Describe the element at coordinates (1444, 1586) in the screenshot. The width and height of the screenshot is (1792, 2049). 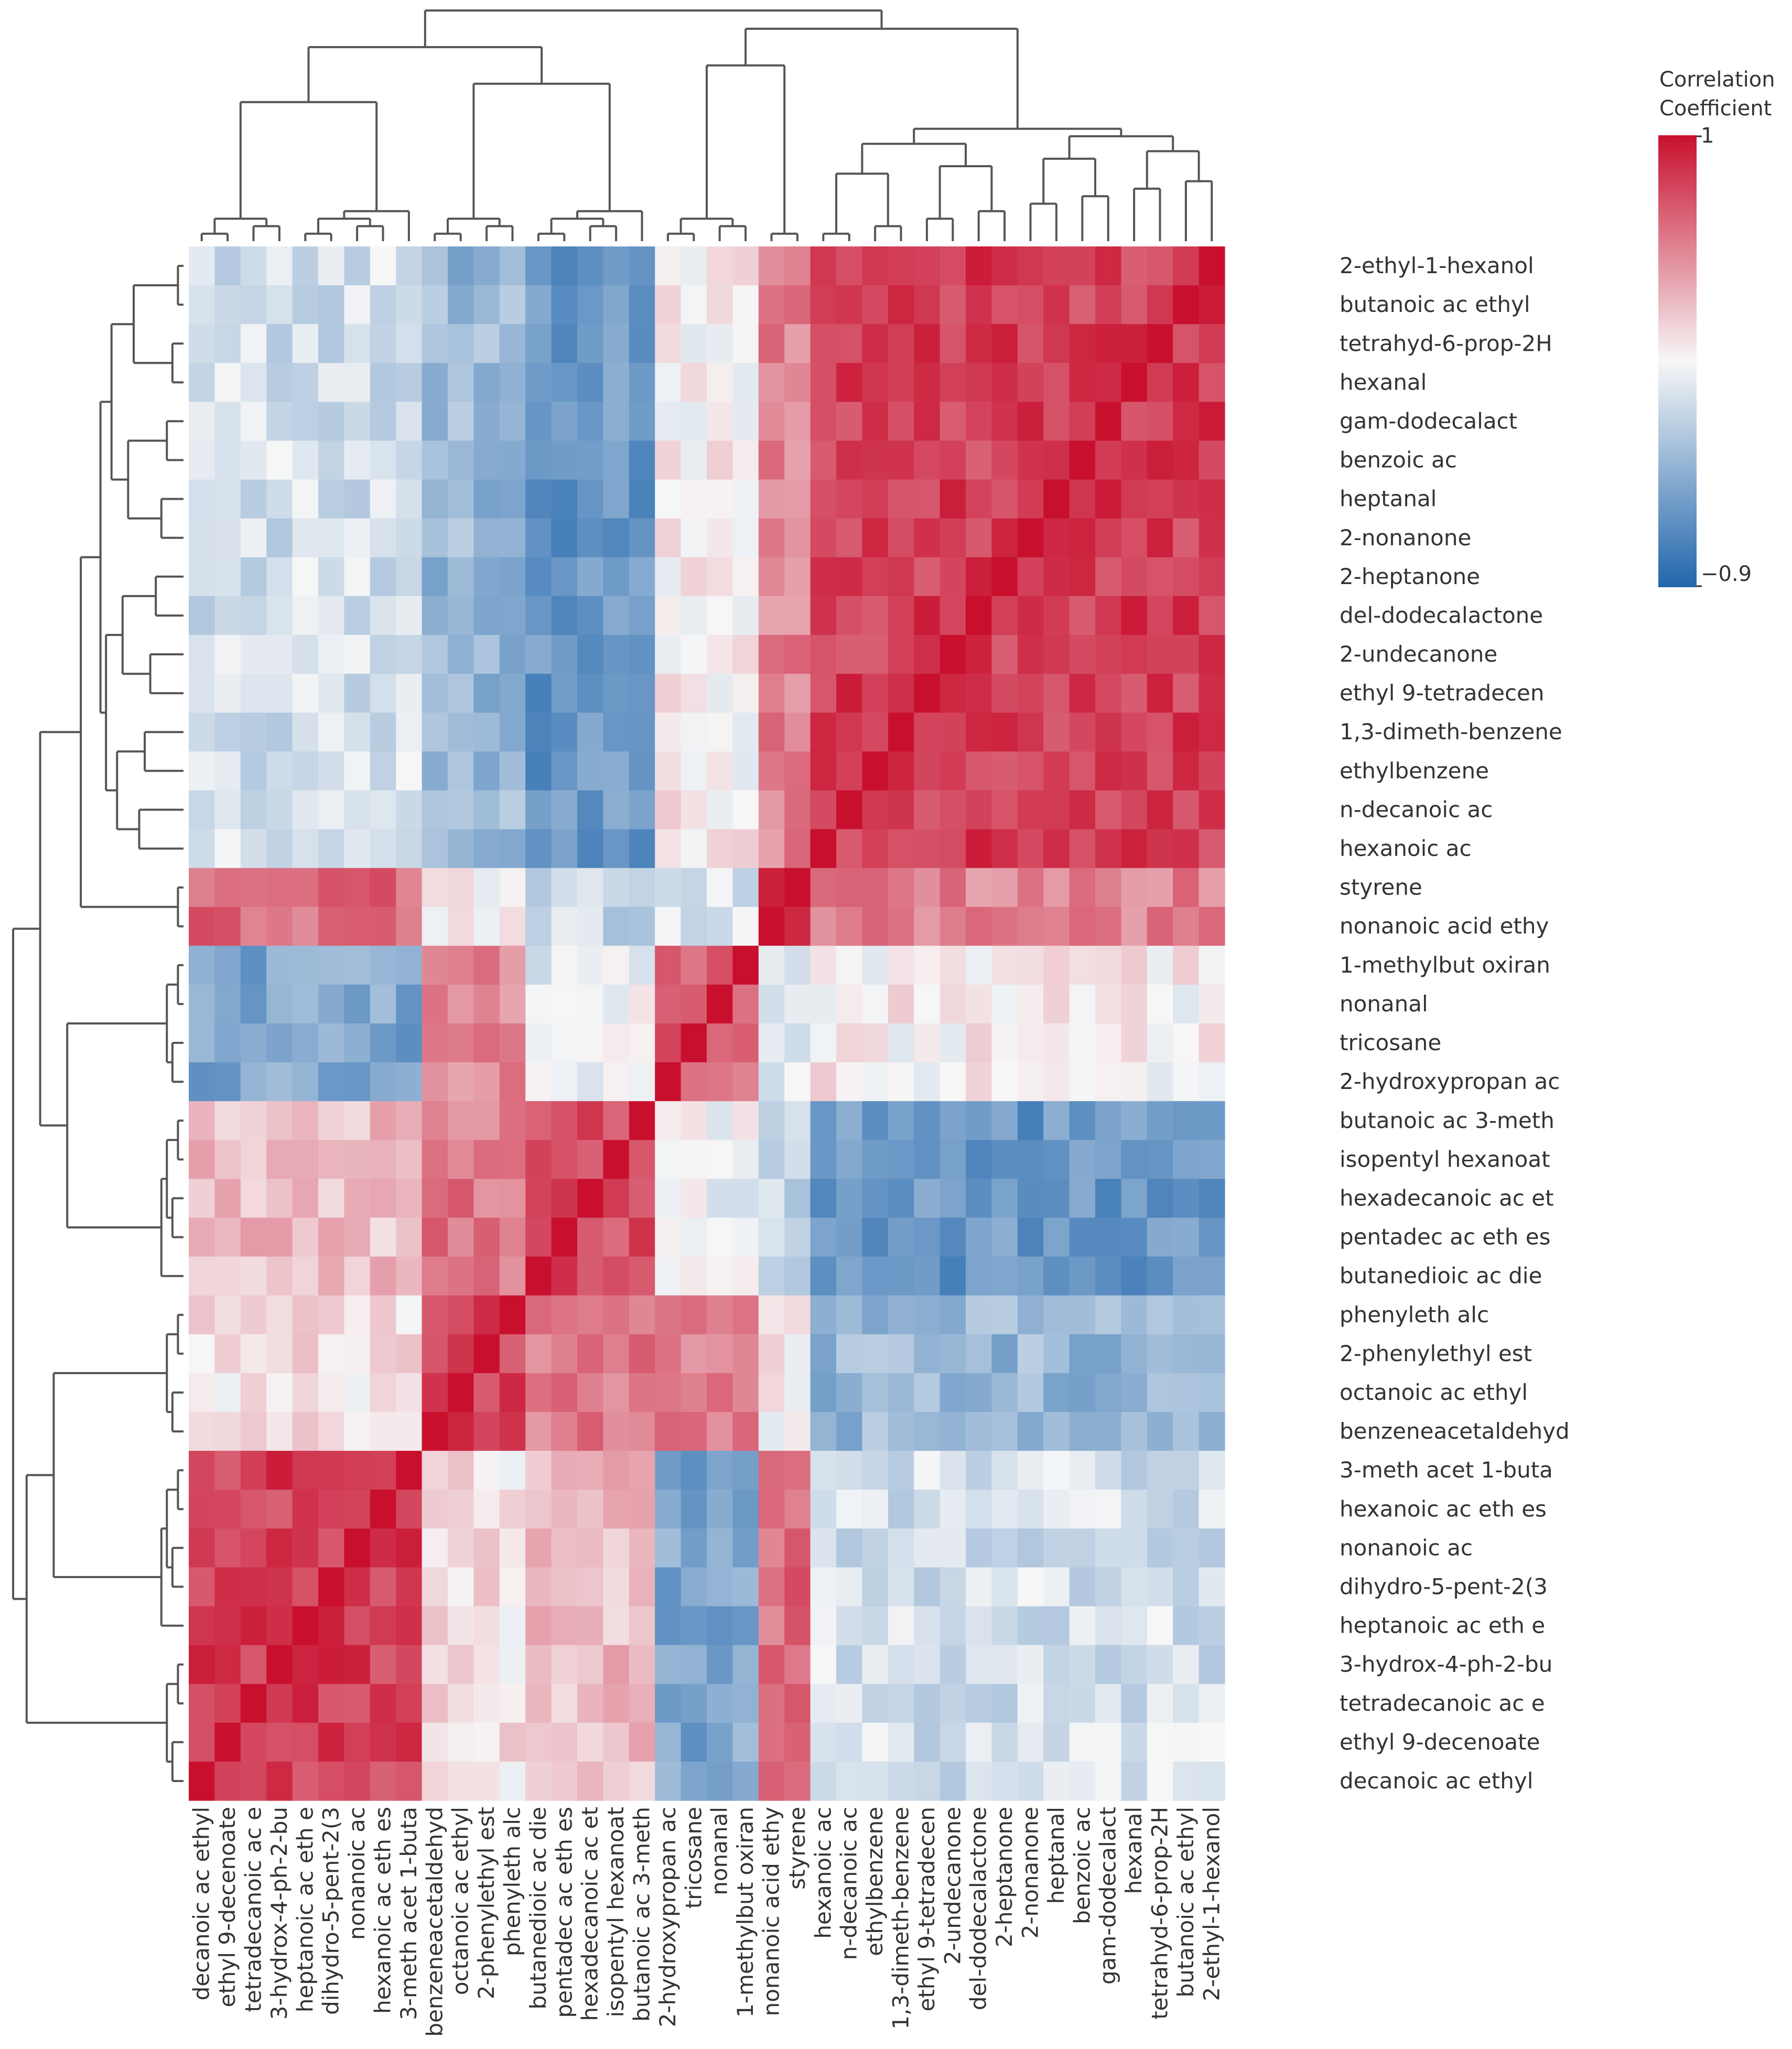
I see `row-label: dihydro-5-pent-2(3` at that location.